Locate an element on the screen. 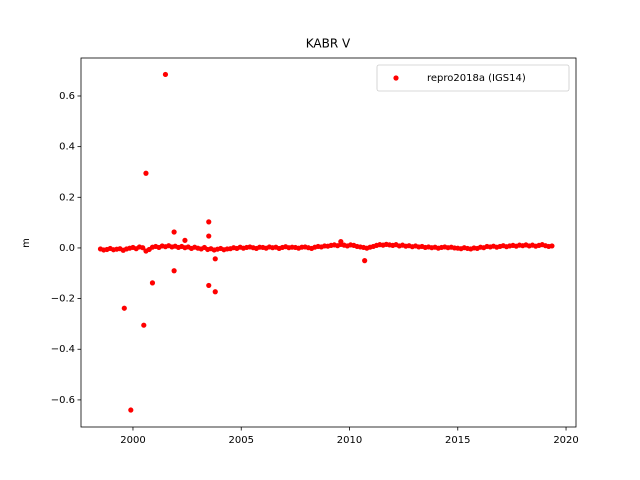 The height and width of the screenshot is (480, 640). y-tick-label: −0.2 is located at coordinates (63, 299).